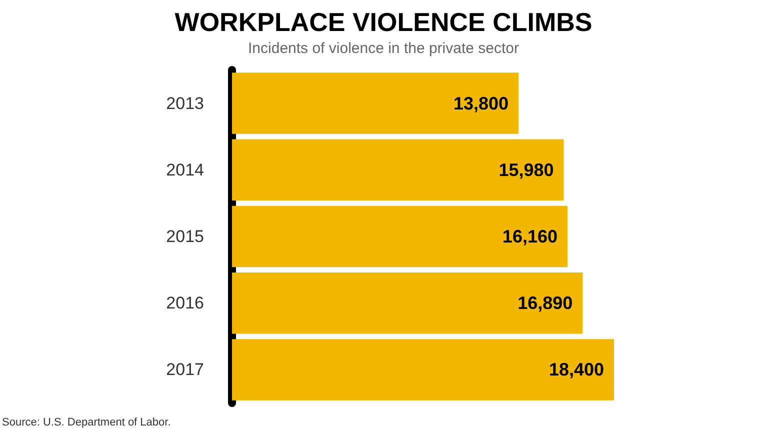 This screenshot has height=432, width=767. I want to click on source-note: Source: U.S. Department of Labor., so click(86, 422).